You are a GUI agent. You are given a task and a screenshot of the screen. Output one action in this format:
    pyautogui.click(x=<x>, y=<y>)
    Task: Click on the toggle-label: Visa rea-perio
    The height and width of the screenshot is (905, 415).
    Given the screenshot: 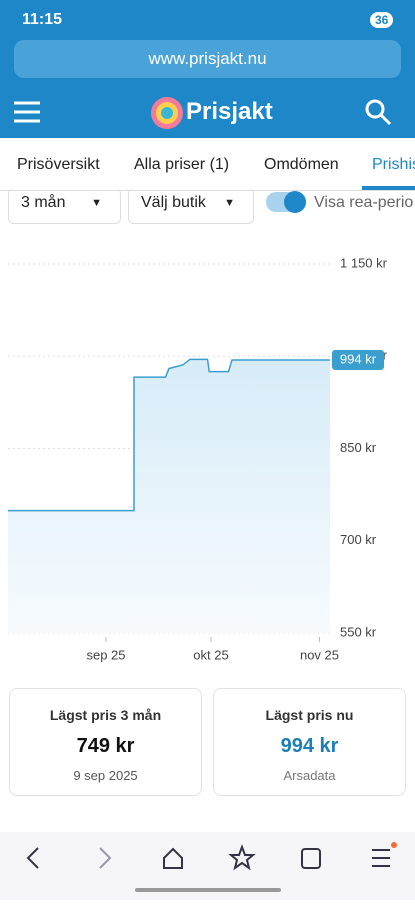 What is the action you would take?
    pyautogui.click(x=364, y=202)
    